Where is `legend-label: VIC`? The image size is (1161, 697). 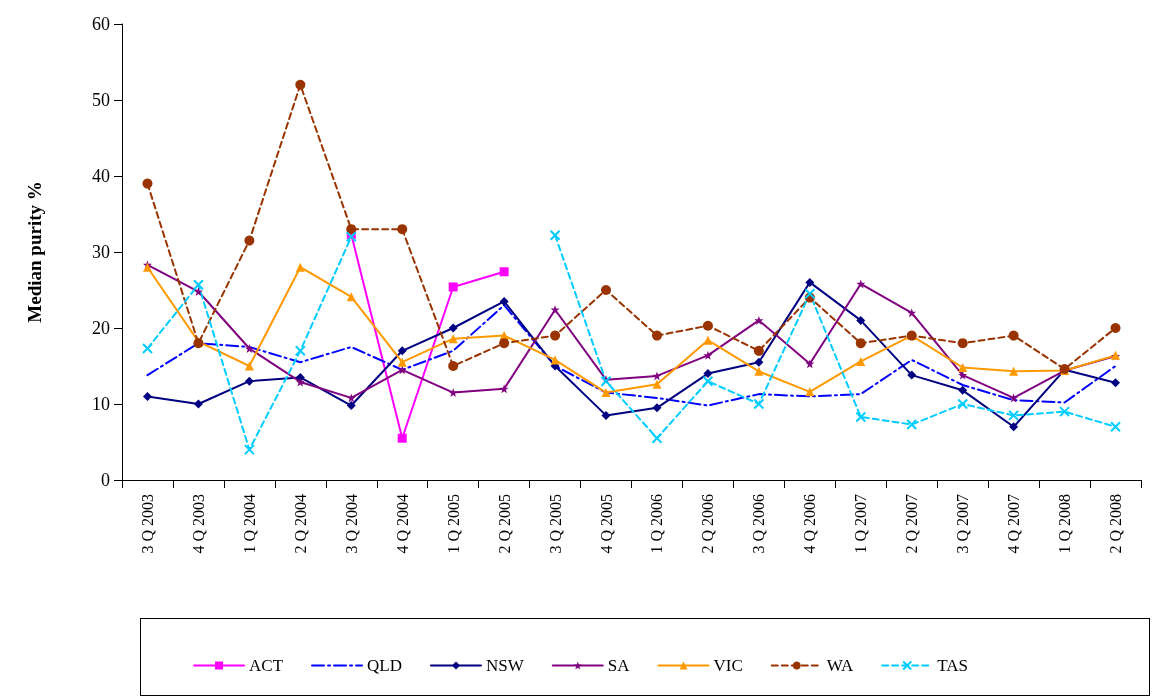 legend-label: VIC is located at coordinates (728, 665).